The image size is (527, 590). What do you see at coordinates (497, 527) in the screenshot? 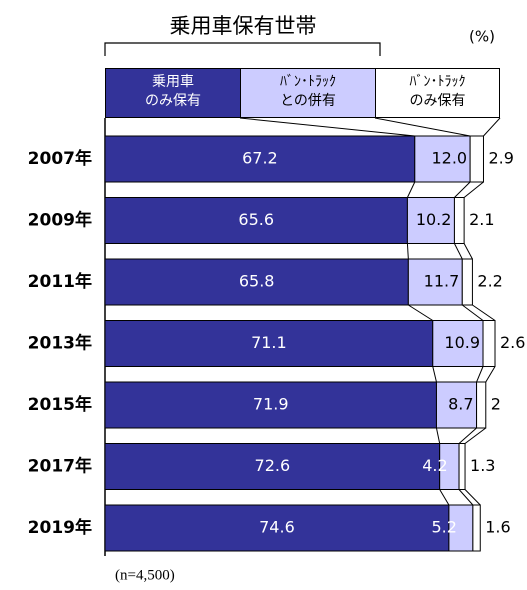
I see `value-label: 1.6` at bounding box center [497, 527].